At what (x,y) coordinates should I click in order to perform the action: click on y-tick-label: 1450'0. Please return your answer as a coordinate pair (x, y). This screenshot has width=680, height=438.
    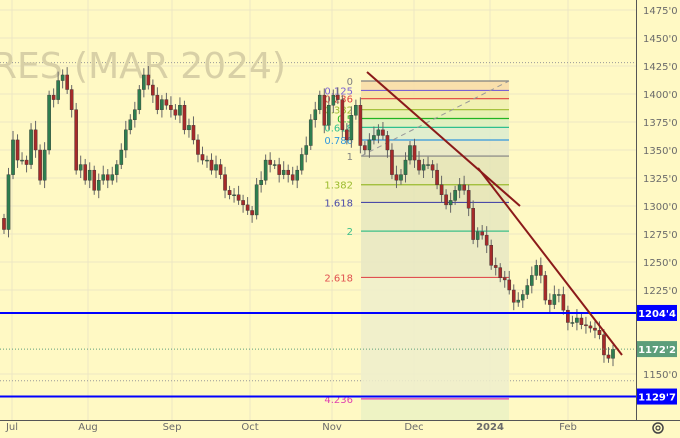
    Looking at the image, I should click on (660, 39).